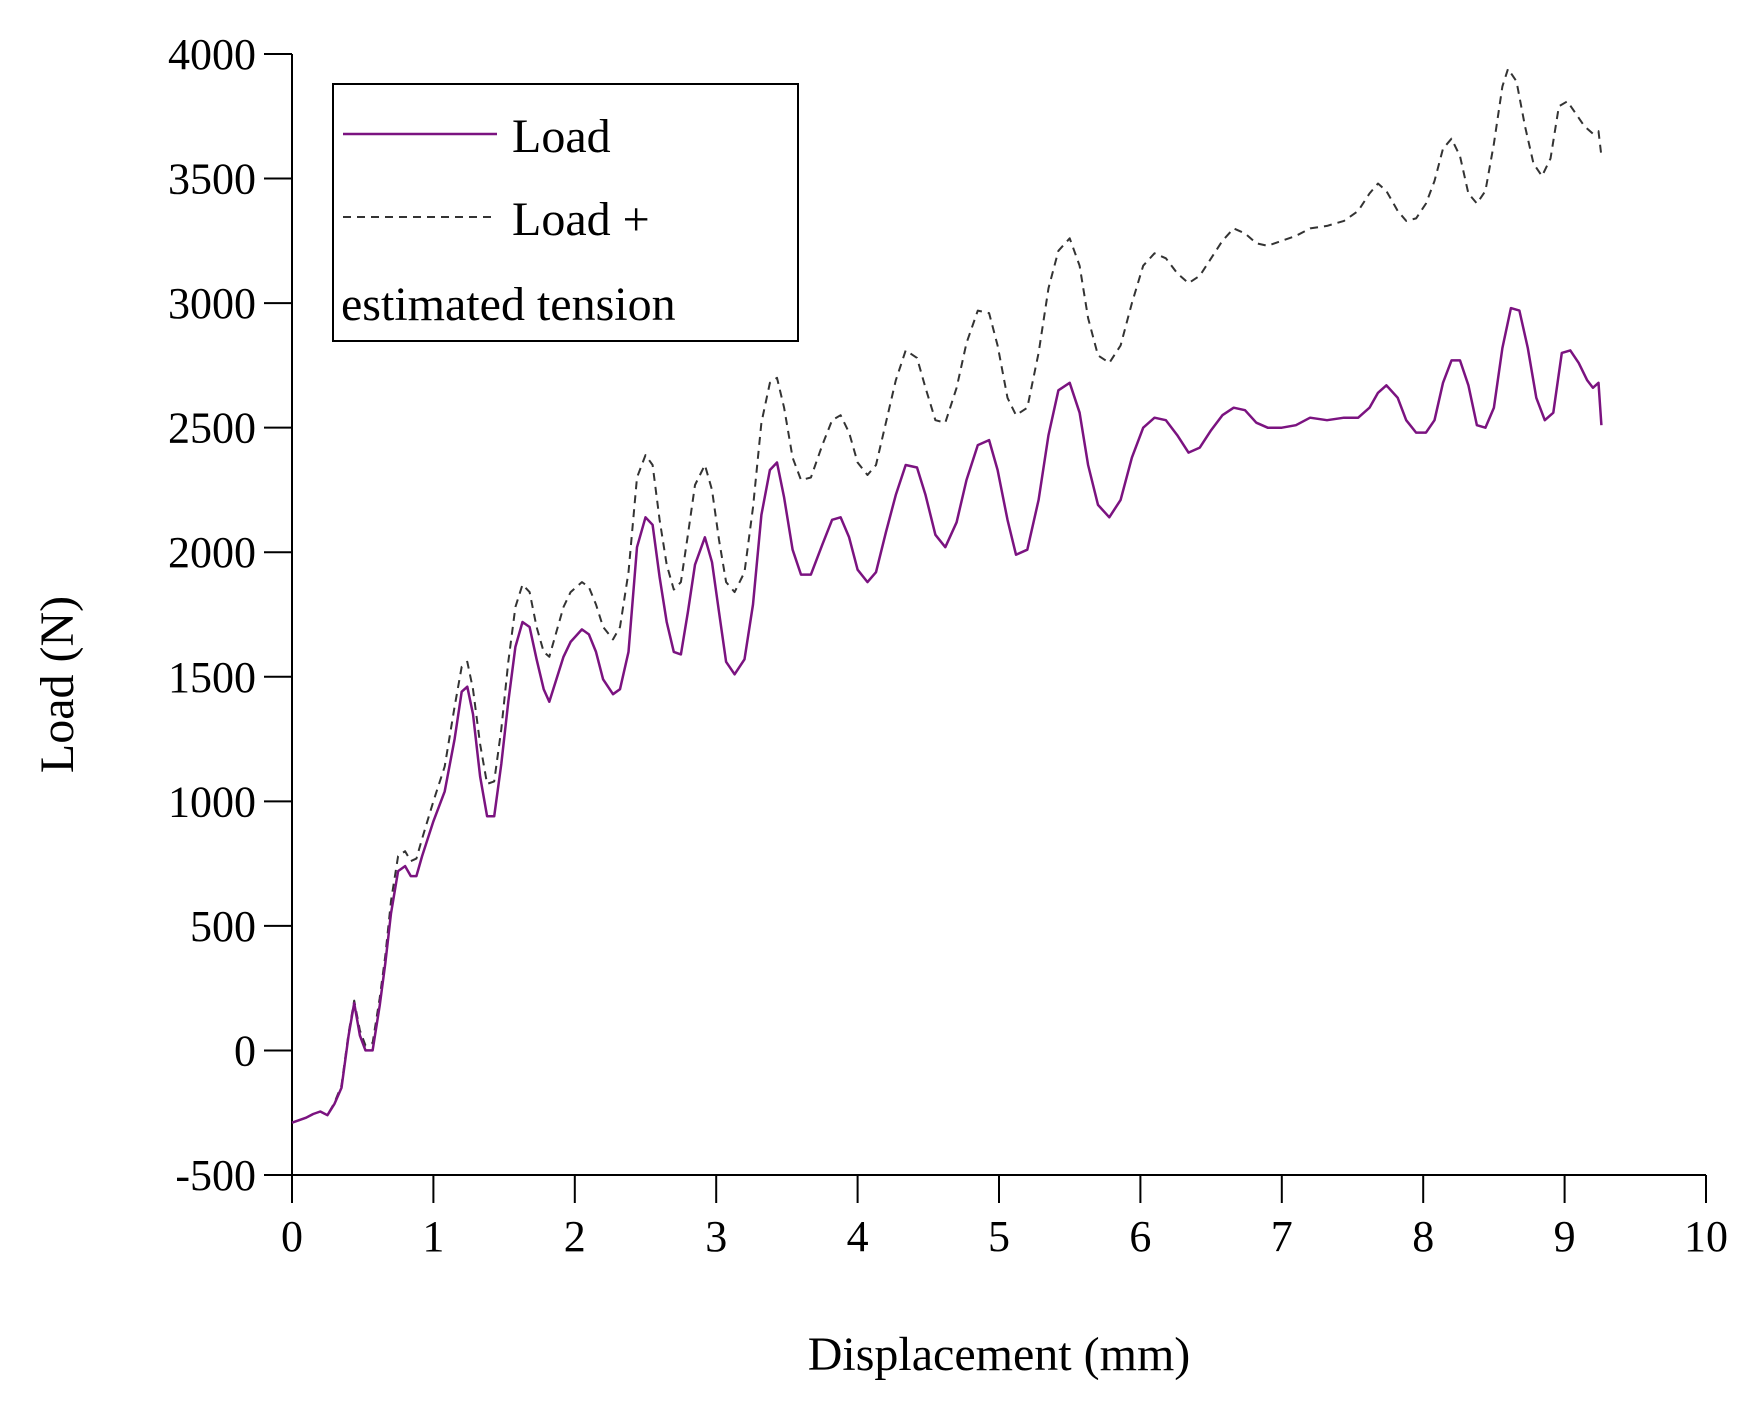  What do you see at coordinates (212, 303) in the screenshot?
I see `y-tick-label: 3000` at bounding box center [212, 303].